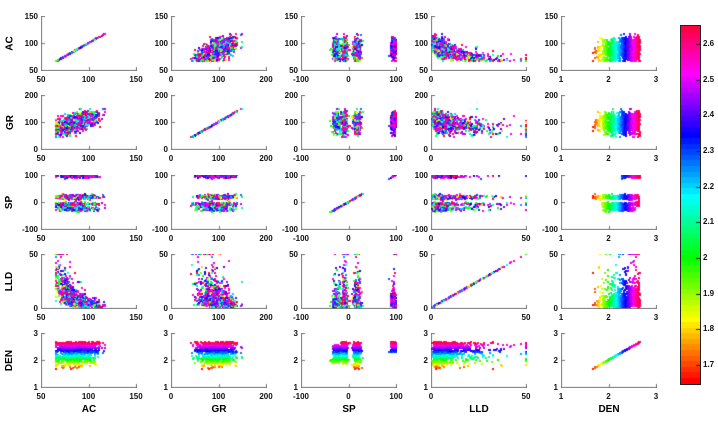  I want to click on y-tick-label-GR-vs-SP: 200, so click(291, 95).